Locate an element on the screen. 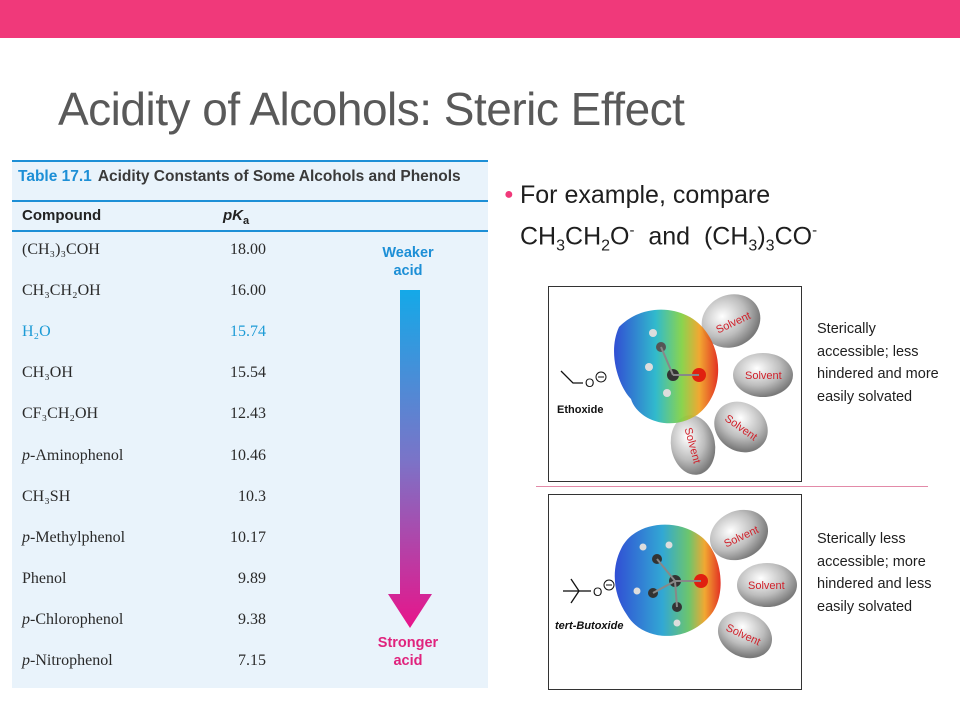 This screenshot has height=720, width=960. table-row: p-Aminophenol 10.46 is located at coordinates (162, 458).